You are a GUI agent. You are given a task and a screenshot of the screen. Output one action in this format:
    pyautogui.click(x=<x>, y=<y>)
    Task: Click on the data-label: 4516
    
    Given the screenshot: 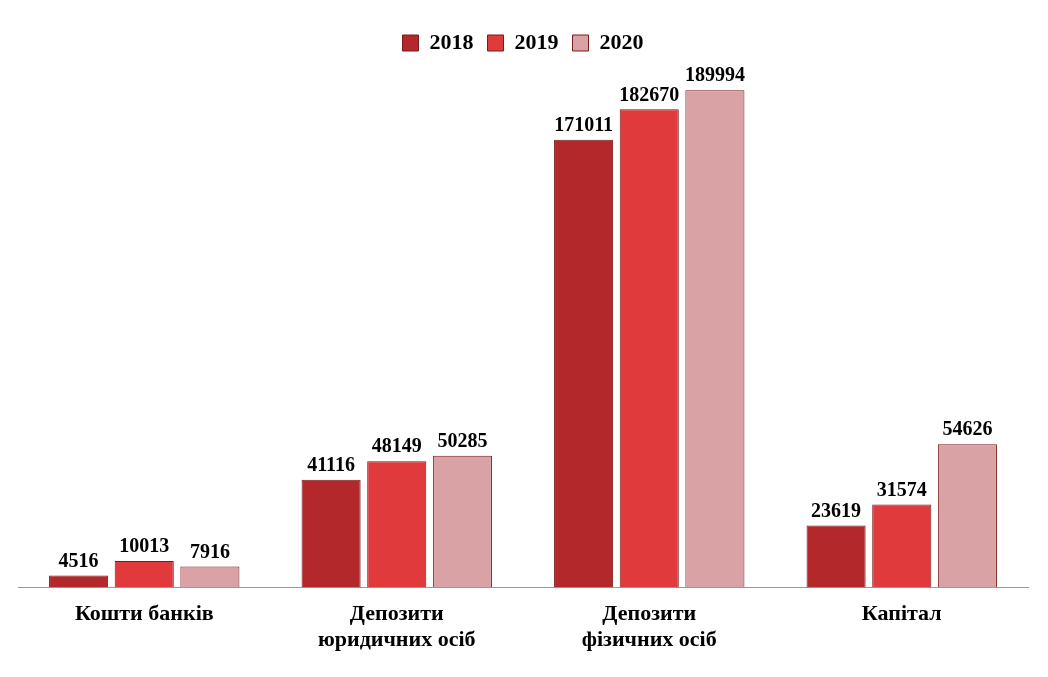 What is the action you would take?
    pyautogui.click(x=78, y=559)
    